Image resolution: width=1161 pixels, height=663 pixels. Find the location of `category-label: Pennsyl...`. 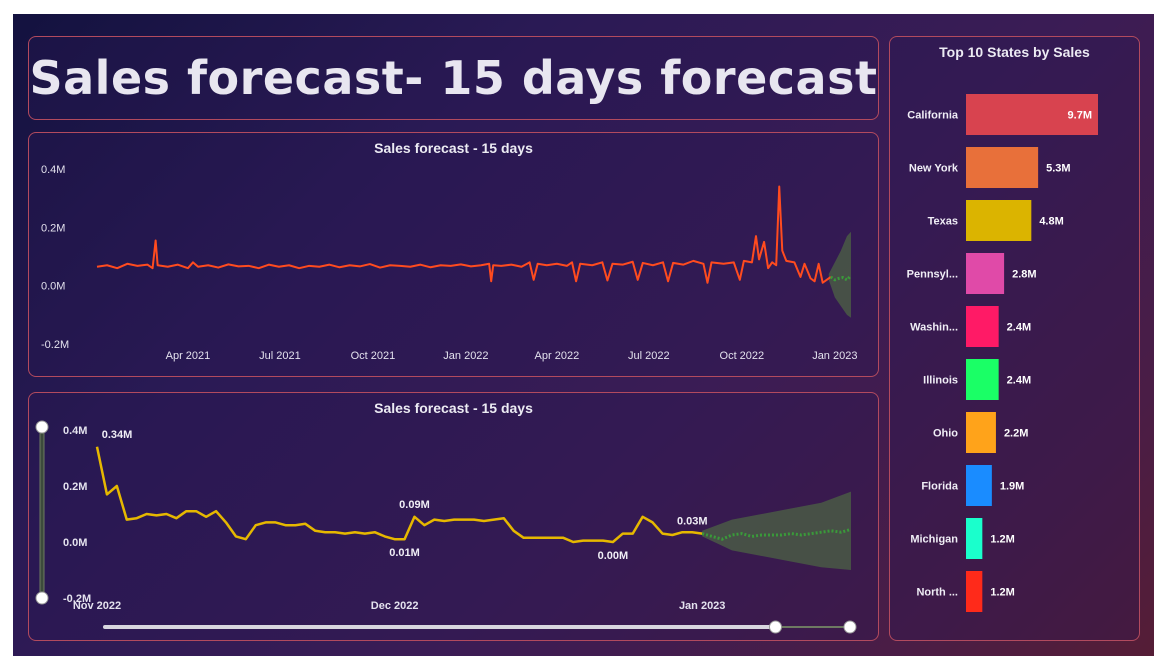

category-label: Pennsyl... is located at coordinates (932, 275).